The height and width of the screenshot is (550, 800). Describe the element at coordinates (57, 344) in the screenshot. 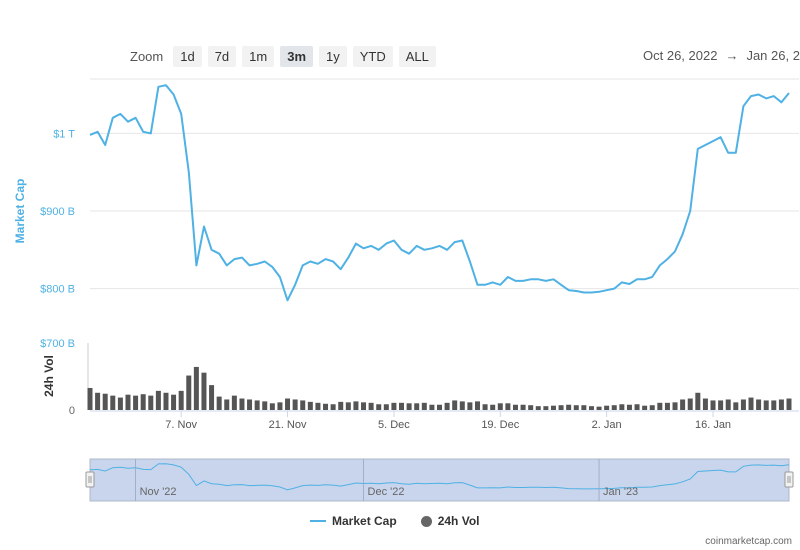

I see `volume-y-tick-label: $700 B` at that location.